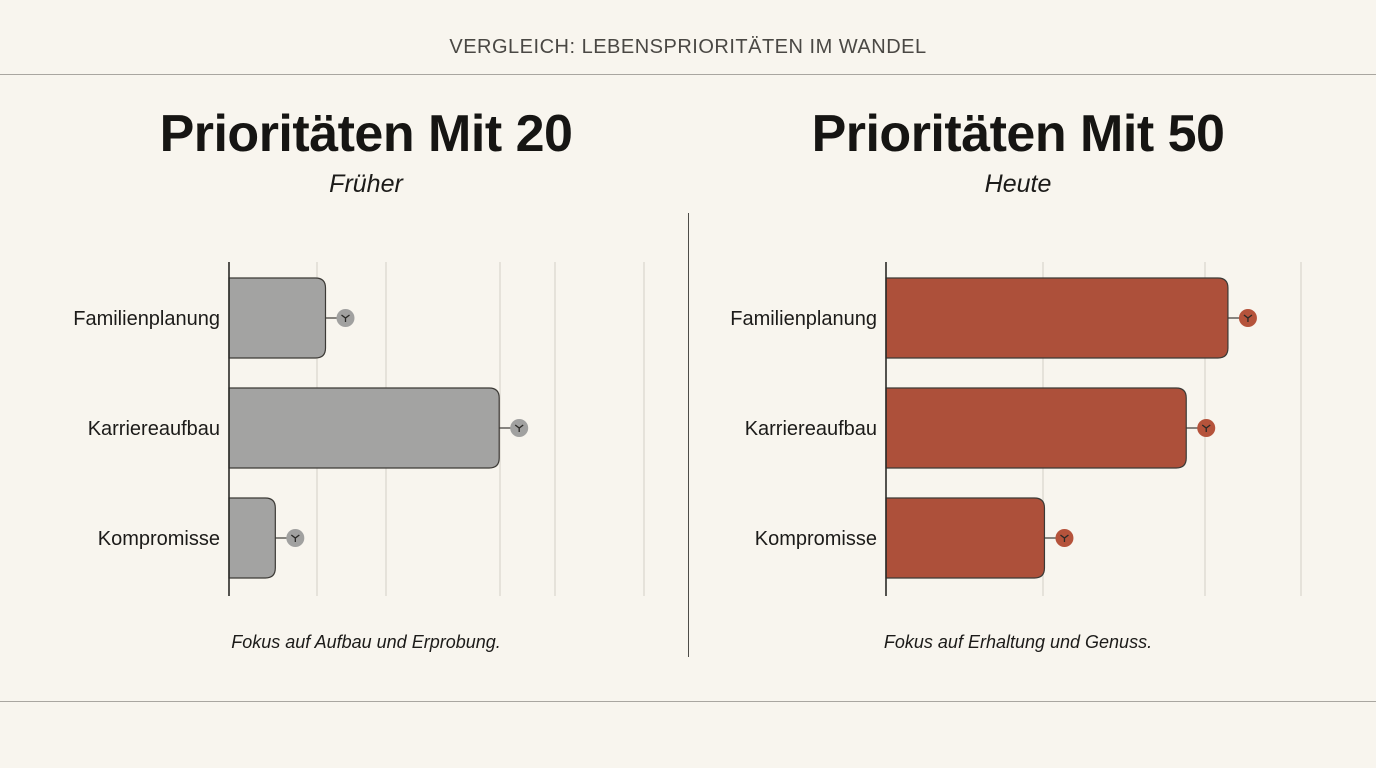 The height and width of the screenshot is (768, 1376). I want to click on left-label-kompromisse: Kompromisse, so click(159, 539).